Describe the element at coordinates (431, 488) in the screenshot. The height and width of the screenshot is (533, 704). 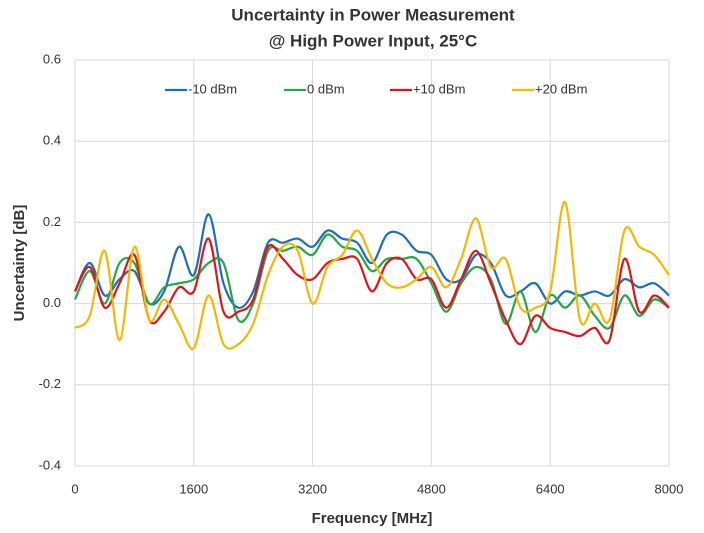
I see `x-tick-label: 4800` at that location.